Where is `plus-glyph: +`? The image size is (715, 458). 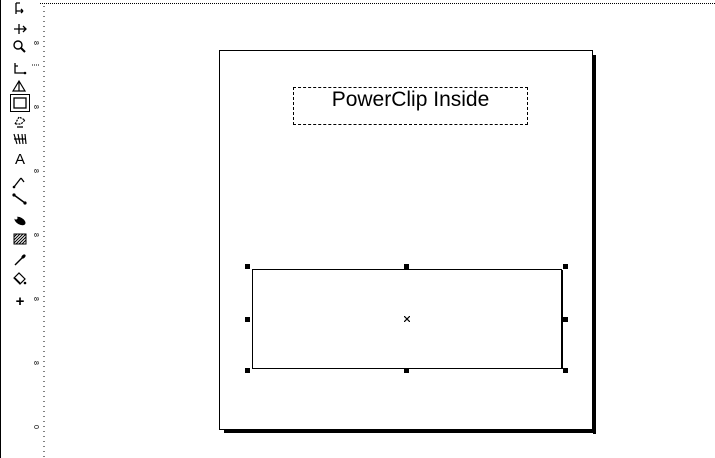 plus-glyph: + is located at coordinates (20, 301).